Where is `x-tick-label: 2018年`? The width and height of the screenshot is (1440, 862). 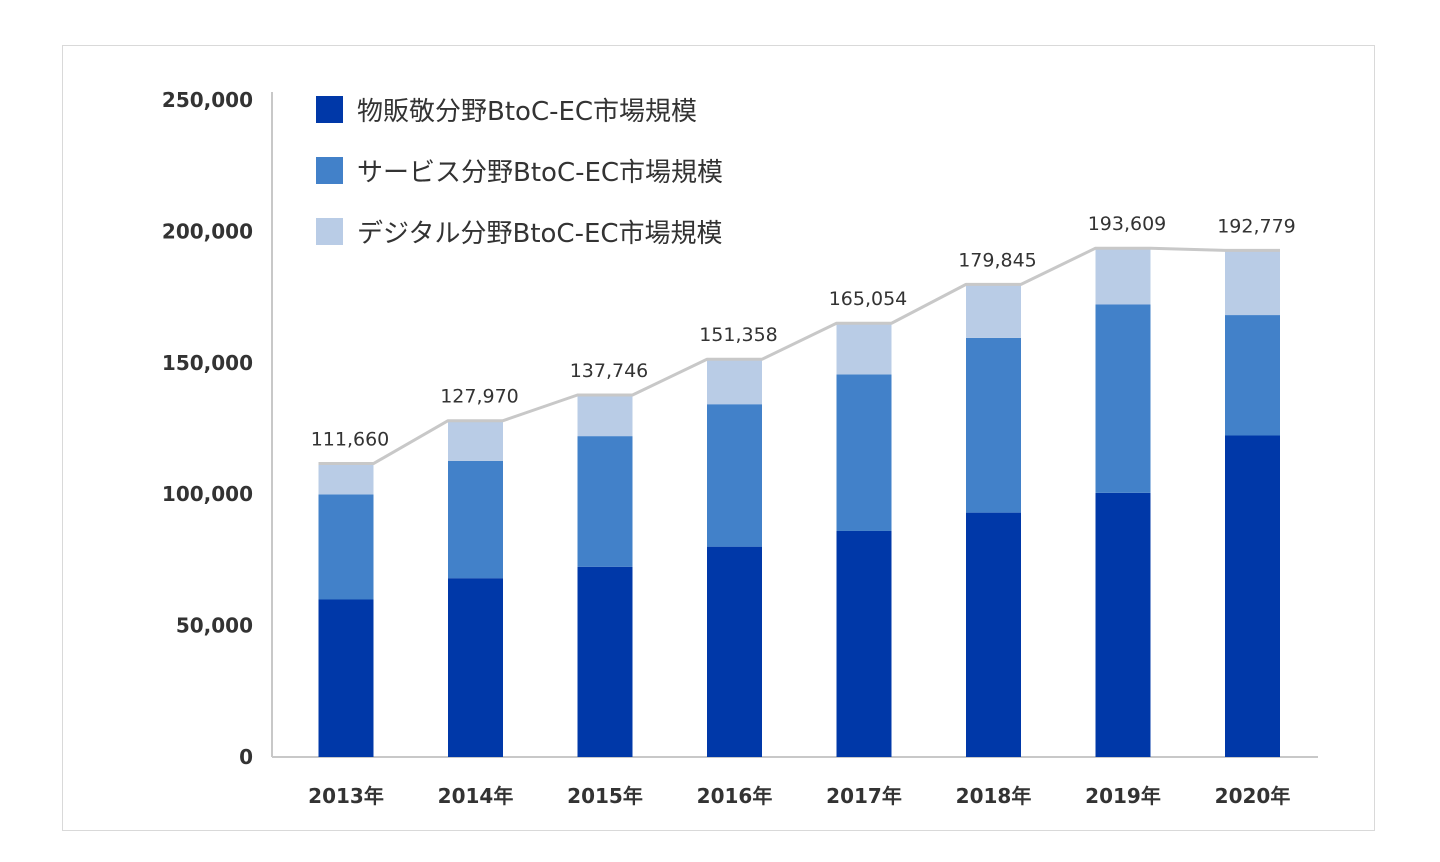 x-tick-label: 2018年 is located at coordinates (994, 796).